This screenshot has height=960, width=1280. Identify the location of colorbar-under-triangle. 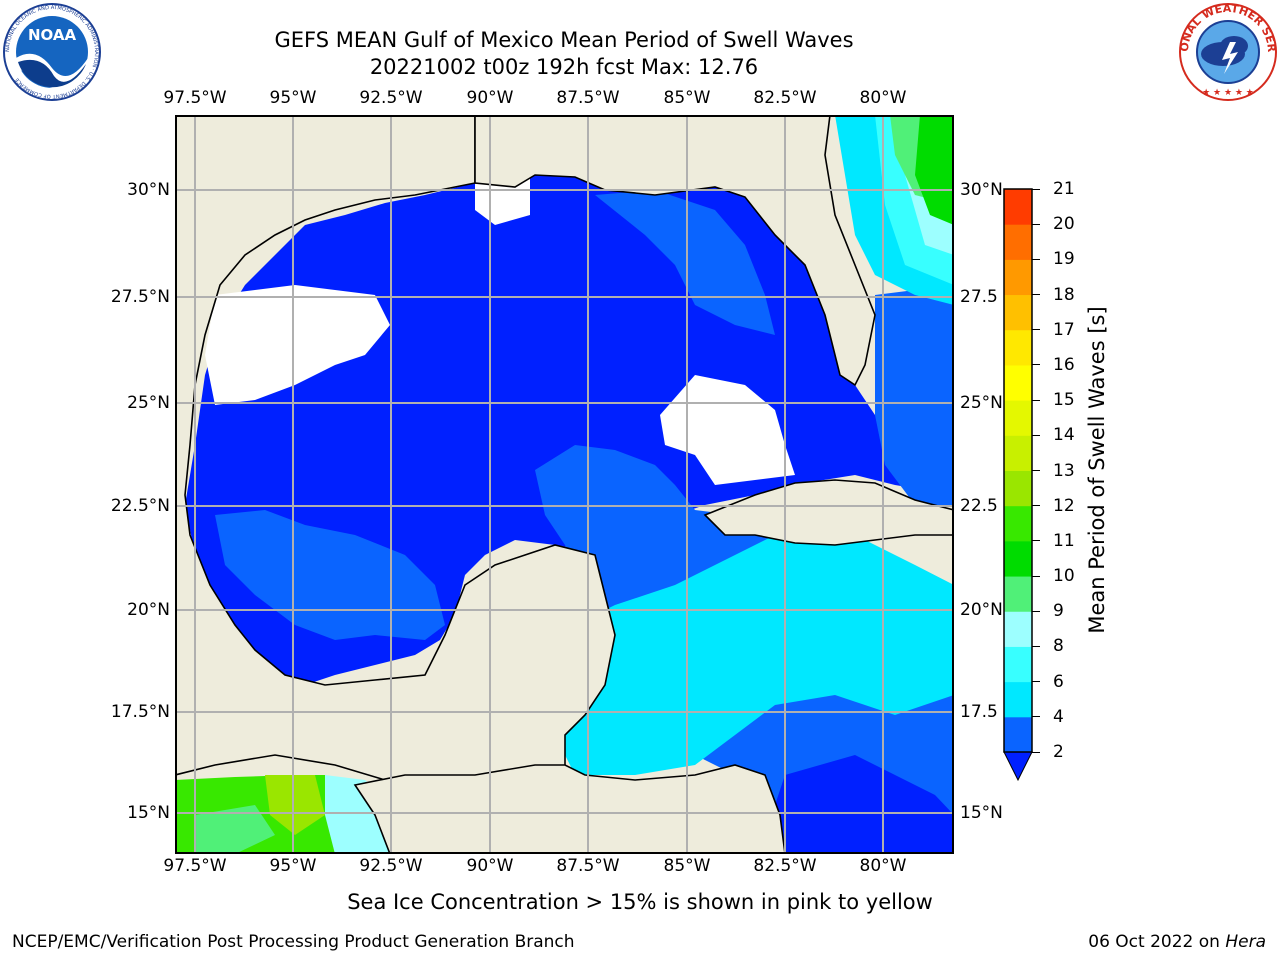
(1018, 766).